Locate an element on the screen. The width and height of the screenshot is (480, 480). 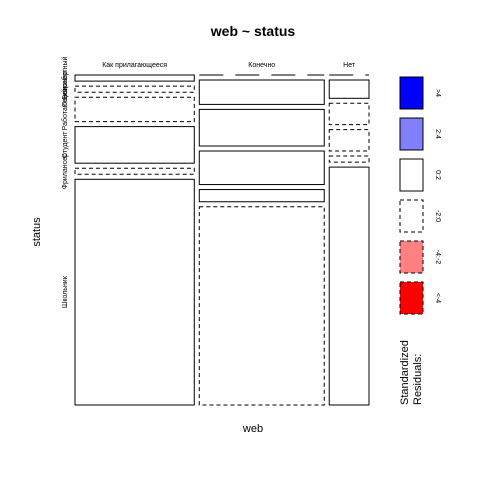
web-label-нет: Нет is located at coordinates (349, 65).